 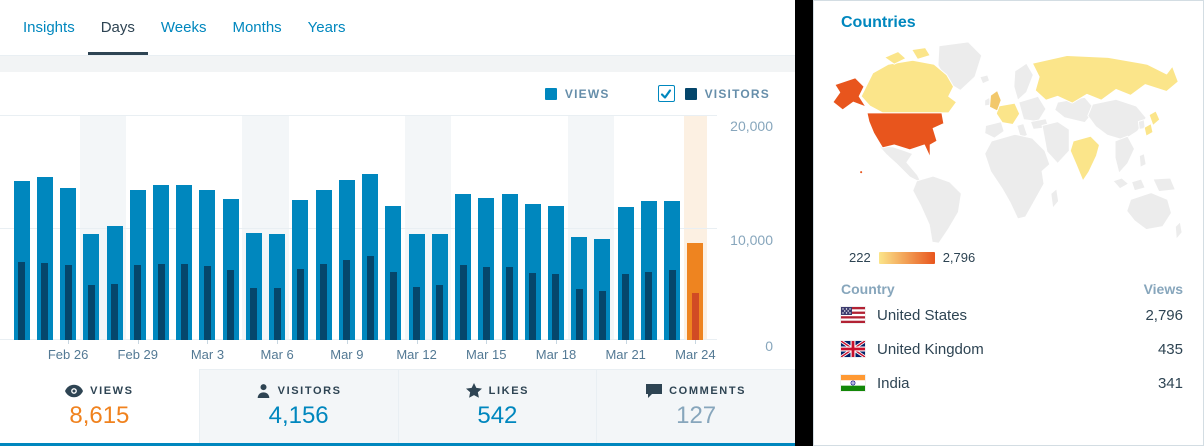 What do you see at coordinates (853, 315) in the screenshot?
I see `us-flag-icon` at bounding box center [853, 315].